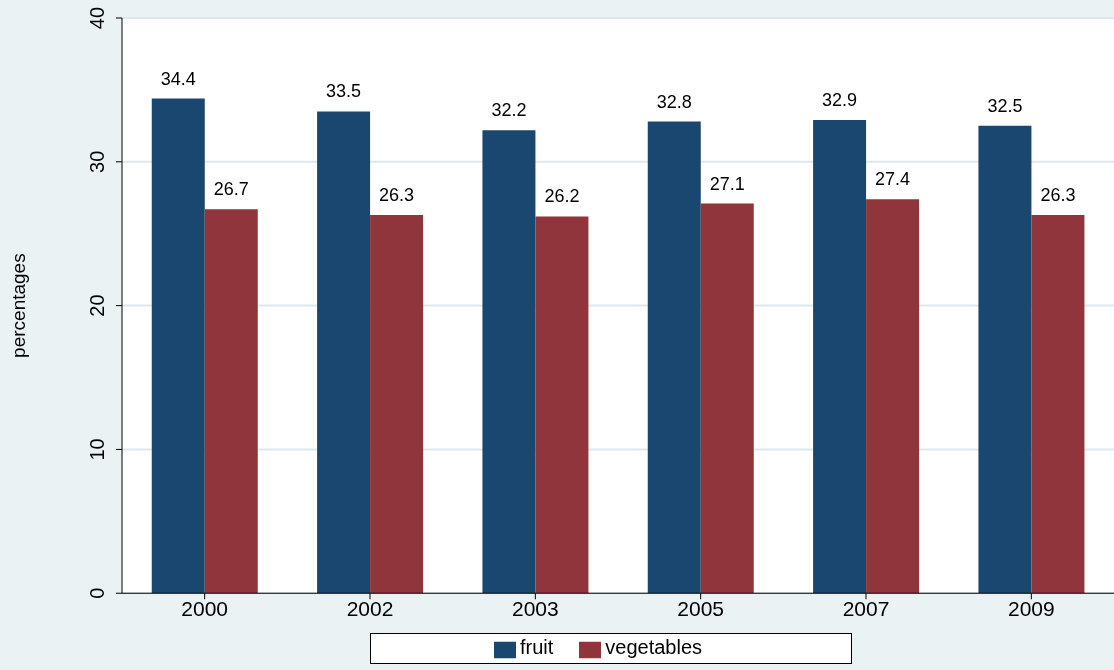 This screenshot has height=670, width=1114. Describe the element at coordinates (893, 179) in the screenshot. I see `data-label: 27.4` at that location.